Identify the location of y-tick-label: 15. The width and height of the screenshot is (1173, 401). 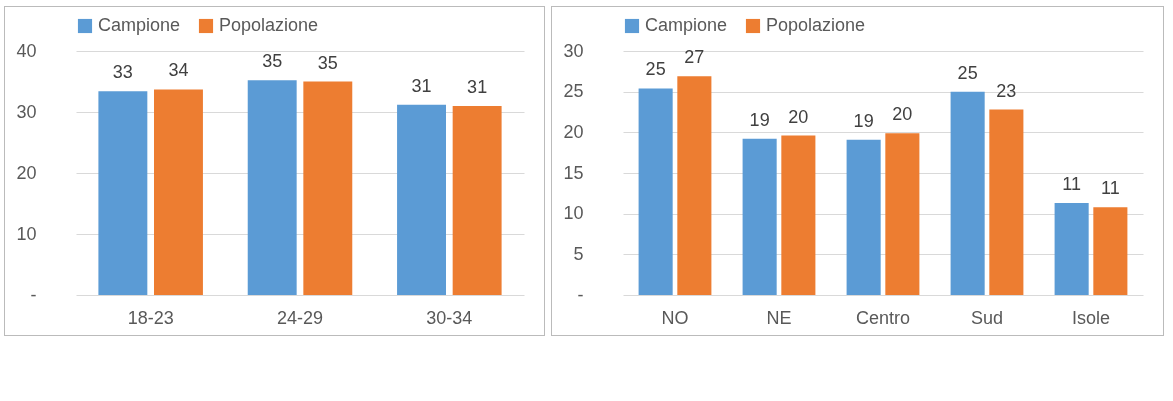
(573, 172).